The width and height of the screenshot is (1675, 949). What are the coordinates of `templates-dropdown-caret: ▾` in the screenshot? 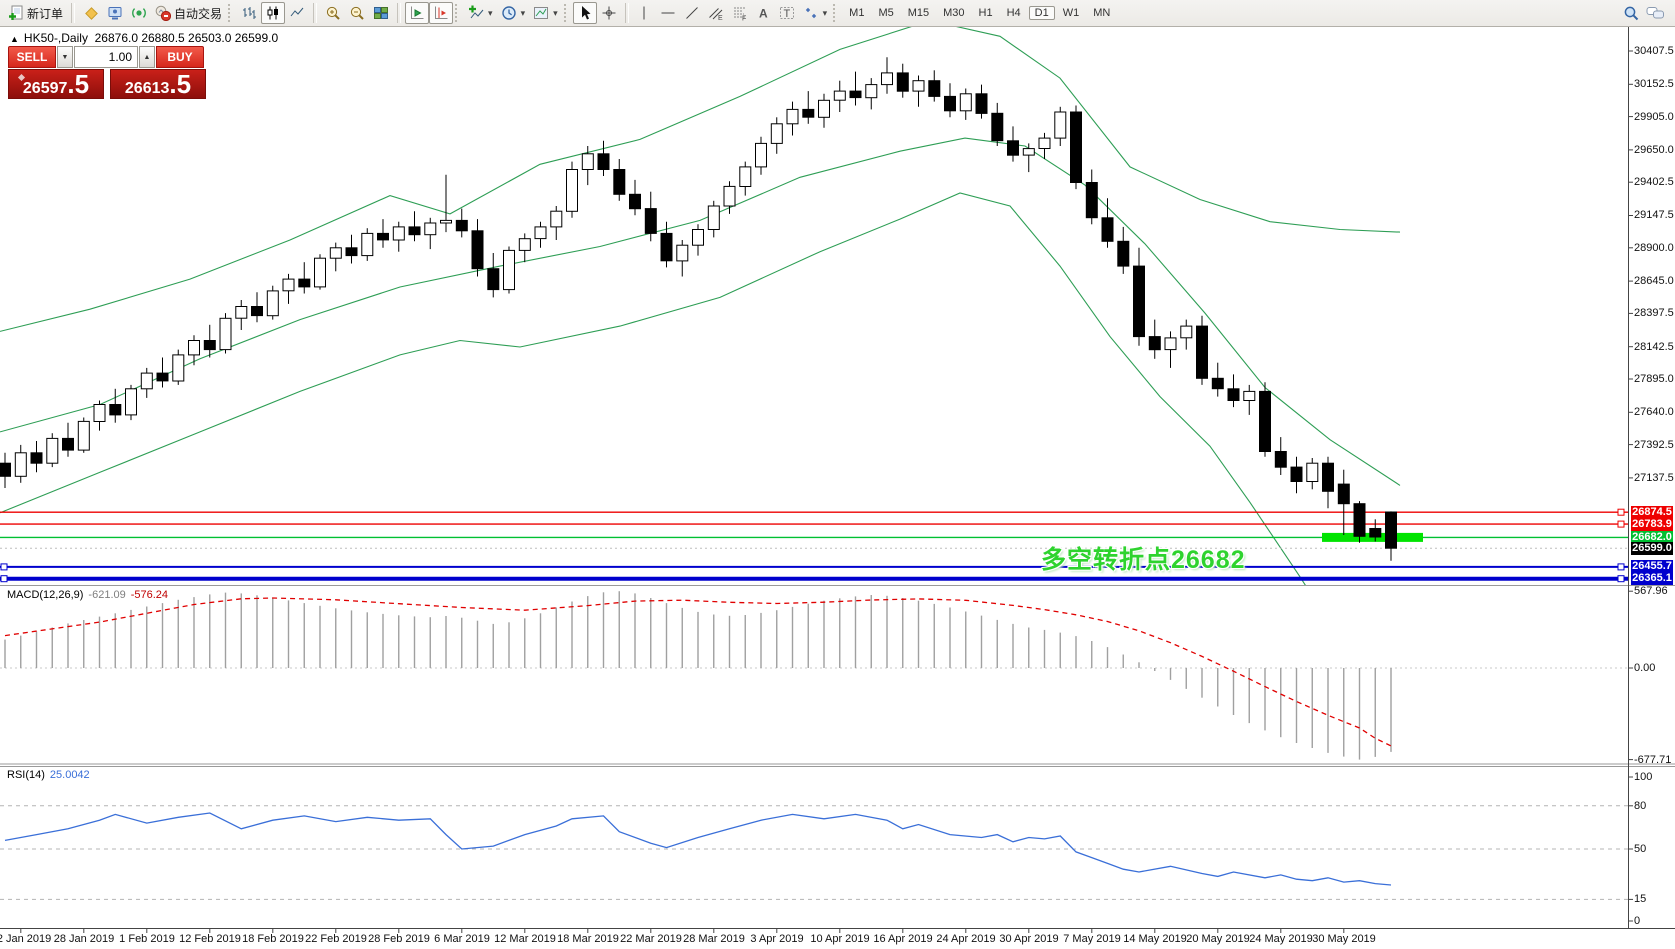 It's located at (555, 12).